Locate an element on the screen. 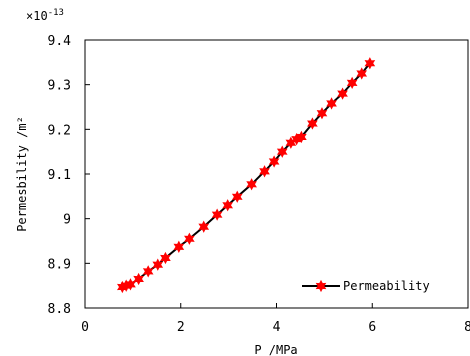  y-tick-label: 8.9 is located at coordinates (59, 264).